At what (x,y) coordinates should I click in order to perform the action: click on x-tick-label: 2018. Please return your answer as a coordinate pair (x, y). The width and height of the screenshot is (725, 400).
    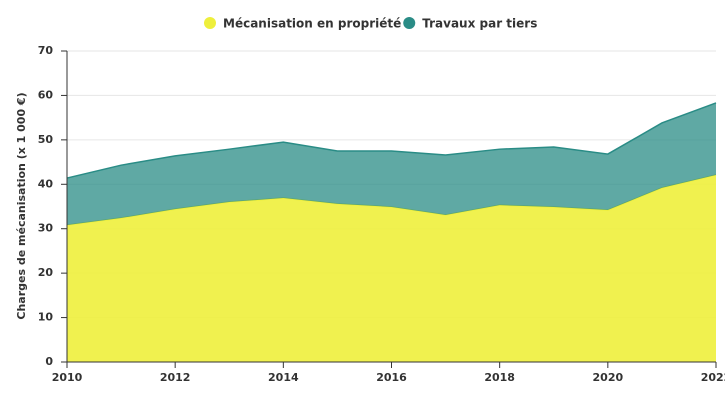
    Looking at the image, I should click on (499, 377).